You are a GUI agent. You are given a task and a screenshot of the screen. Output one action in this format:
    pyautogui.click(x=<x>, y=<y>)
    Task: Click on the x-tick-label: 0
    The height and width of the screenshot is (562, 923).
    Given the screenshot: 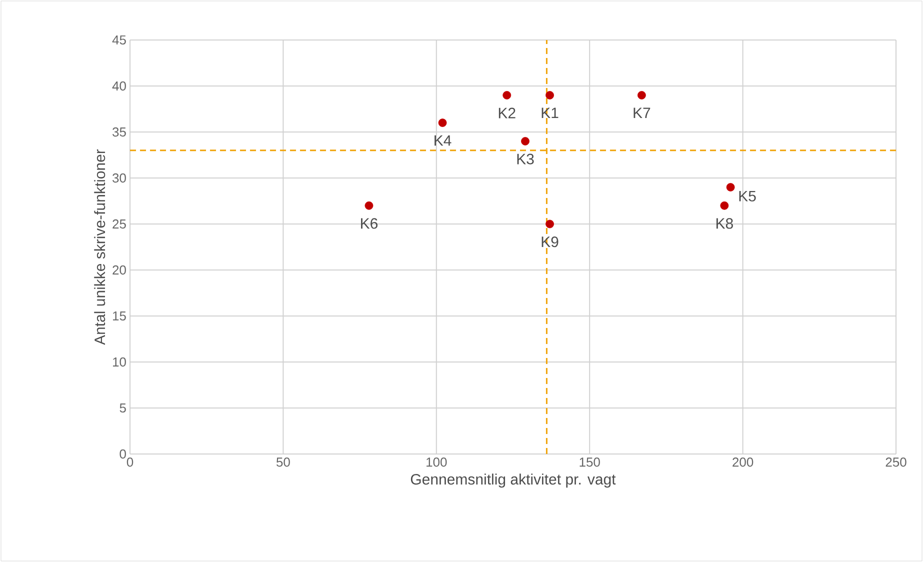 What is the action you would take?
    pyautogui.click(x=130, y=462)
    